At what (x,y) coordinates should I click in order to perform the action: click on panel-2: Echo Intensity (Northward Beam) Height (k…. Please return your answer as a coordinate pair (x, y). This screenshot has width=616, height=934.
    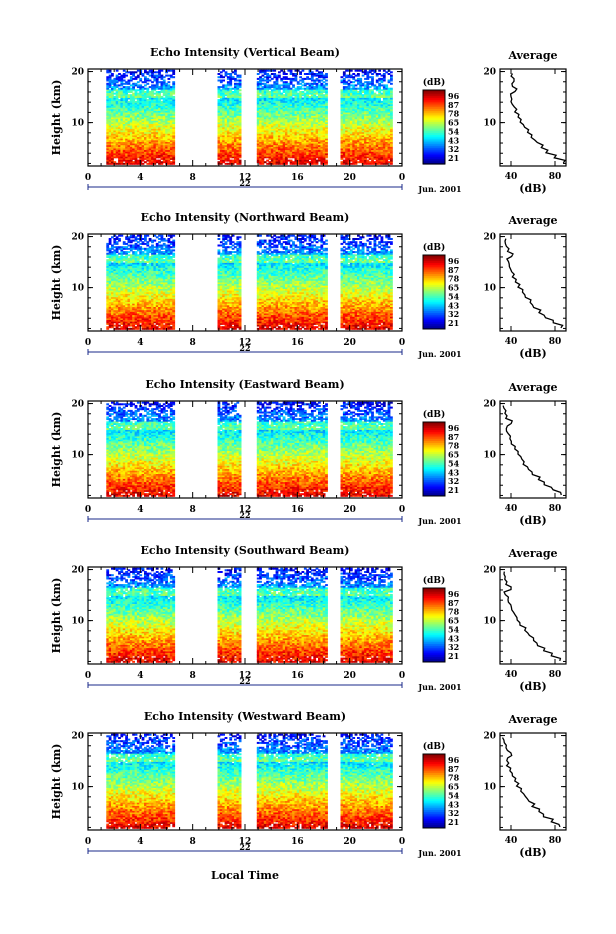
    Looking at the image, I should click on (308, 285).